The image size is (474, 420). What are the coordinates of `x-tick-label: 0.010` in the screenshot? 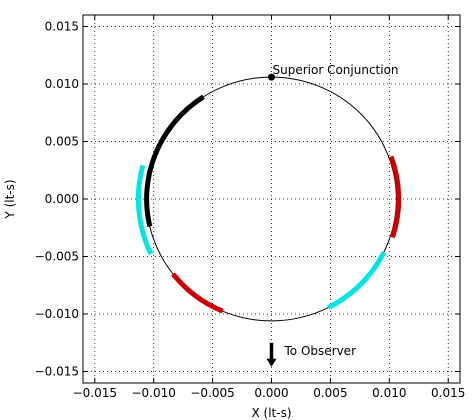 It's located at (389, 393).